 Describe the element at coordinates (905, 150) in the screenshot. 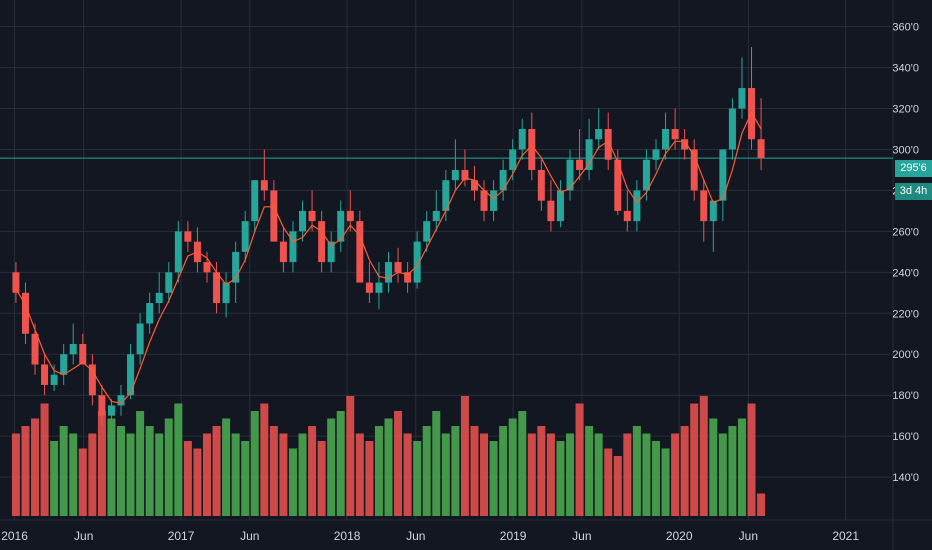

I see `y-tick-label: 300'0` at that location.